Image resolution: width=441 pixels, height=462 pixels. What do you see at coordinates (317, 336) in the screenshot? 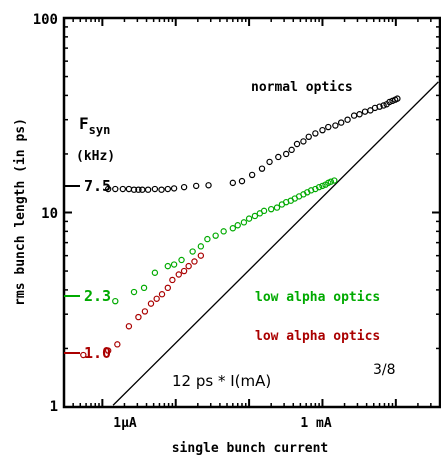
I see `annotation-low-alpha-red: low alpha optics` at bounding box center [317, 336].